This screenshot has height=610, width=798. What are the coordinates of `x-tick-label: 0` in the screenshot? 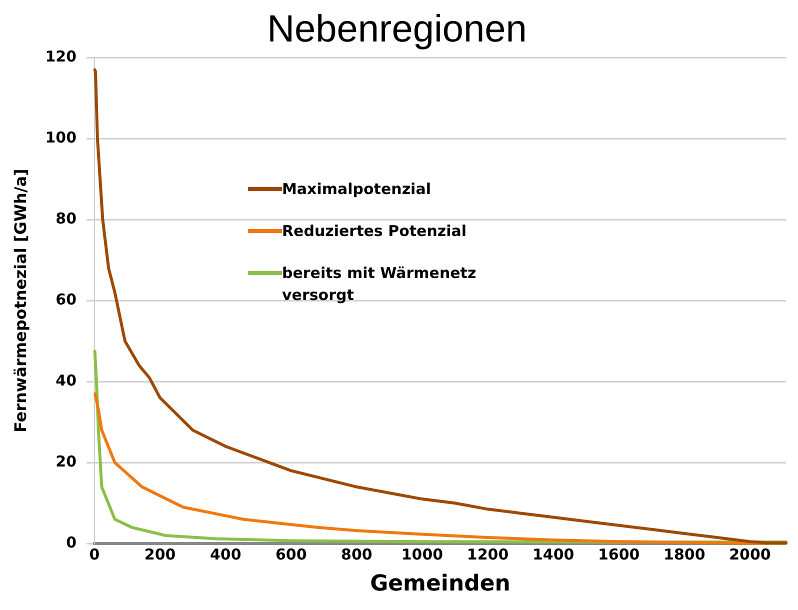 It's located at (94, 554).